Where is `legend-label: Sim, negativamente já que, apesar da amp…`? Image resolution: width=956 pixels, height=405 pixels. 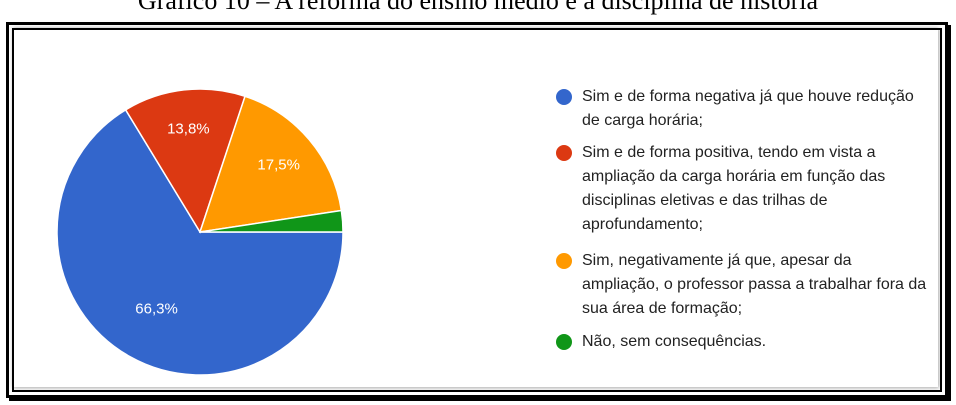 legend-label: Sim, negativamente já que, apesar da amp… is located at coordinates (754, 284).